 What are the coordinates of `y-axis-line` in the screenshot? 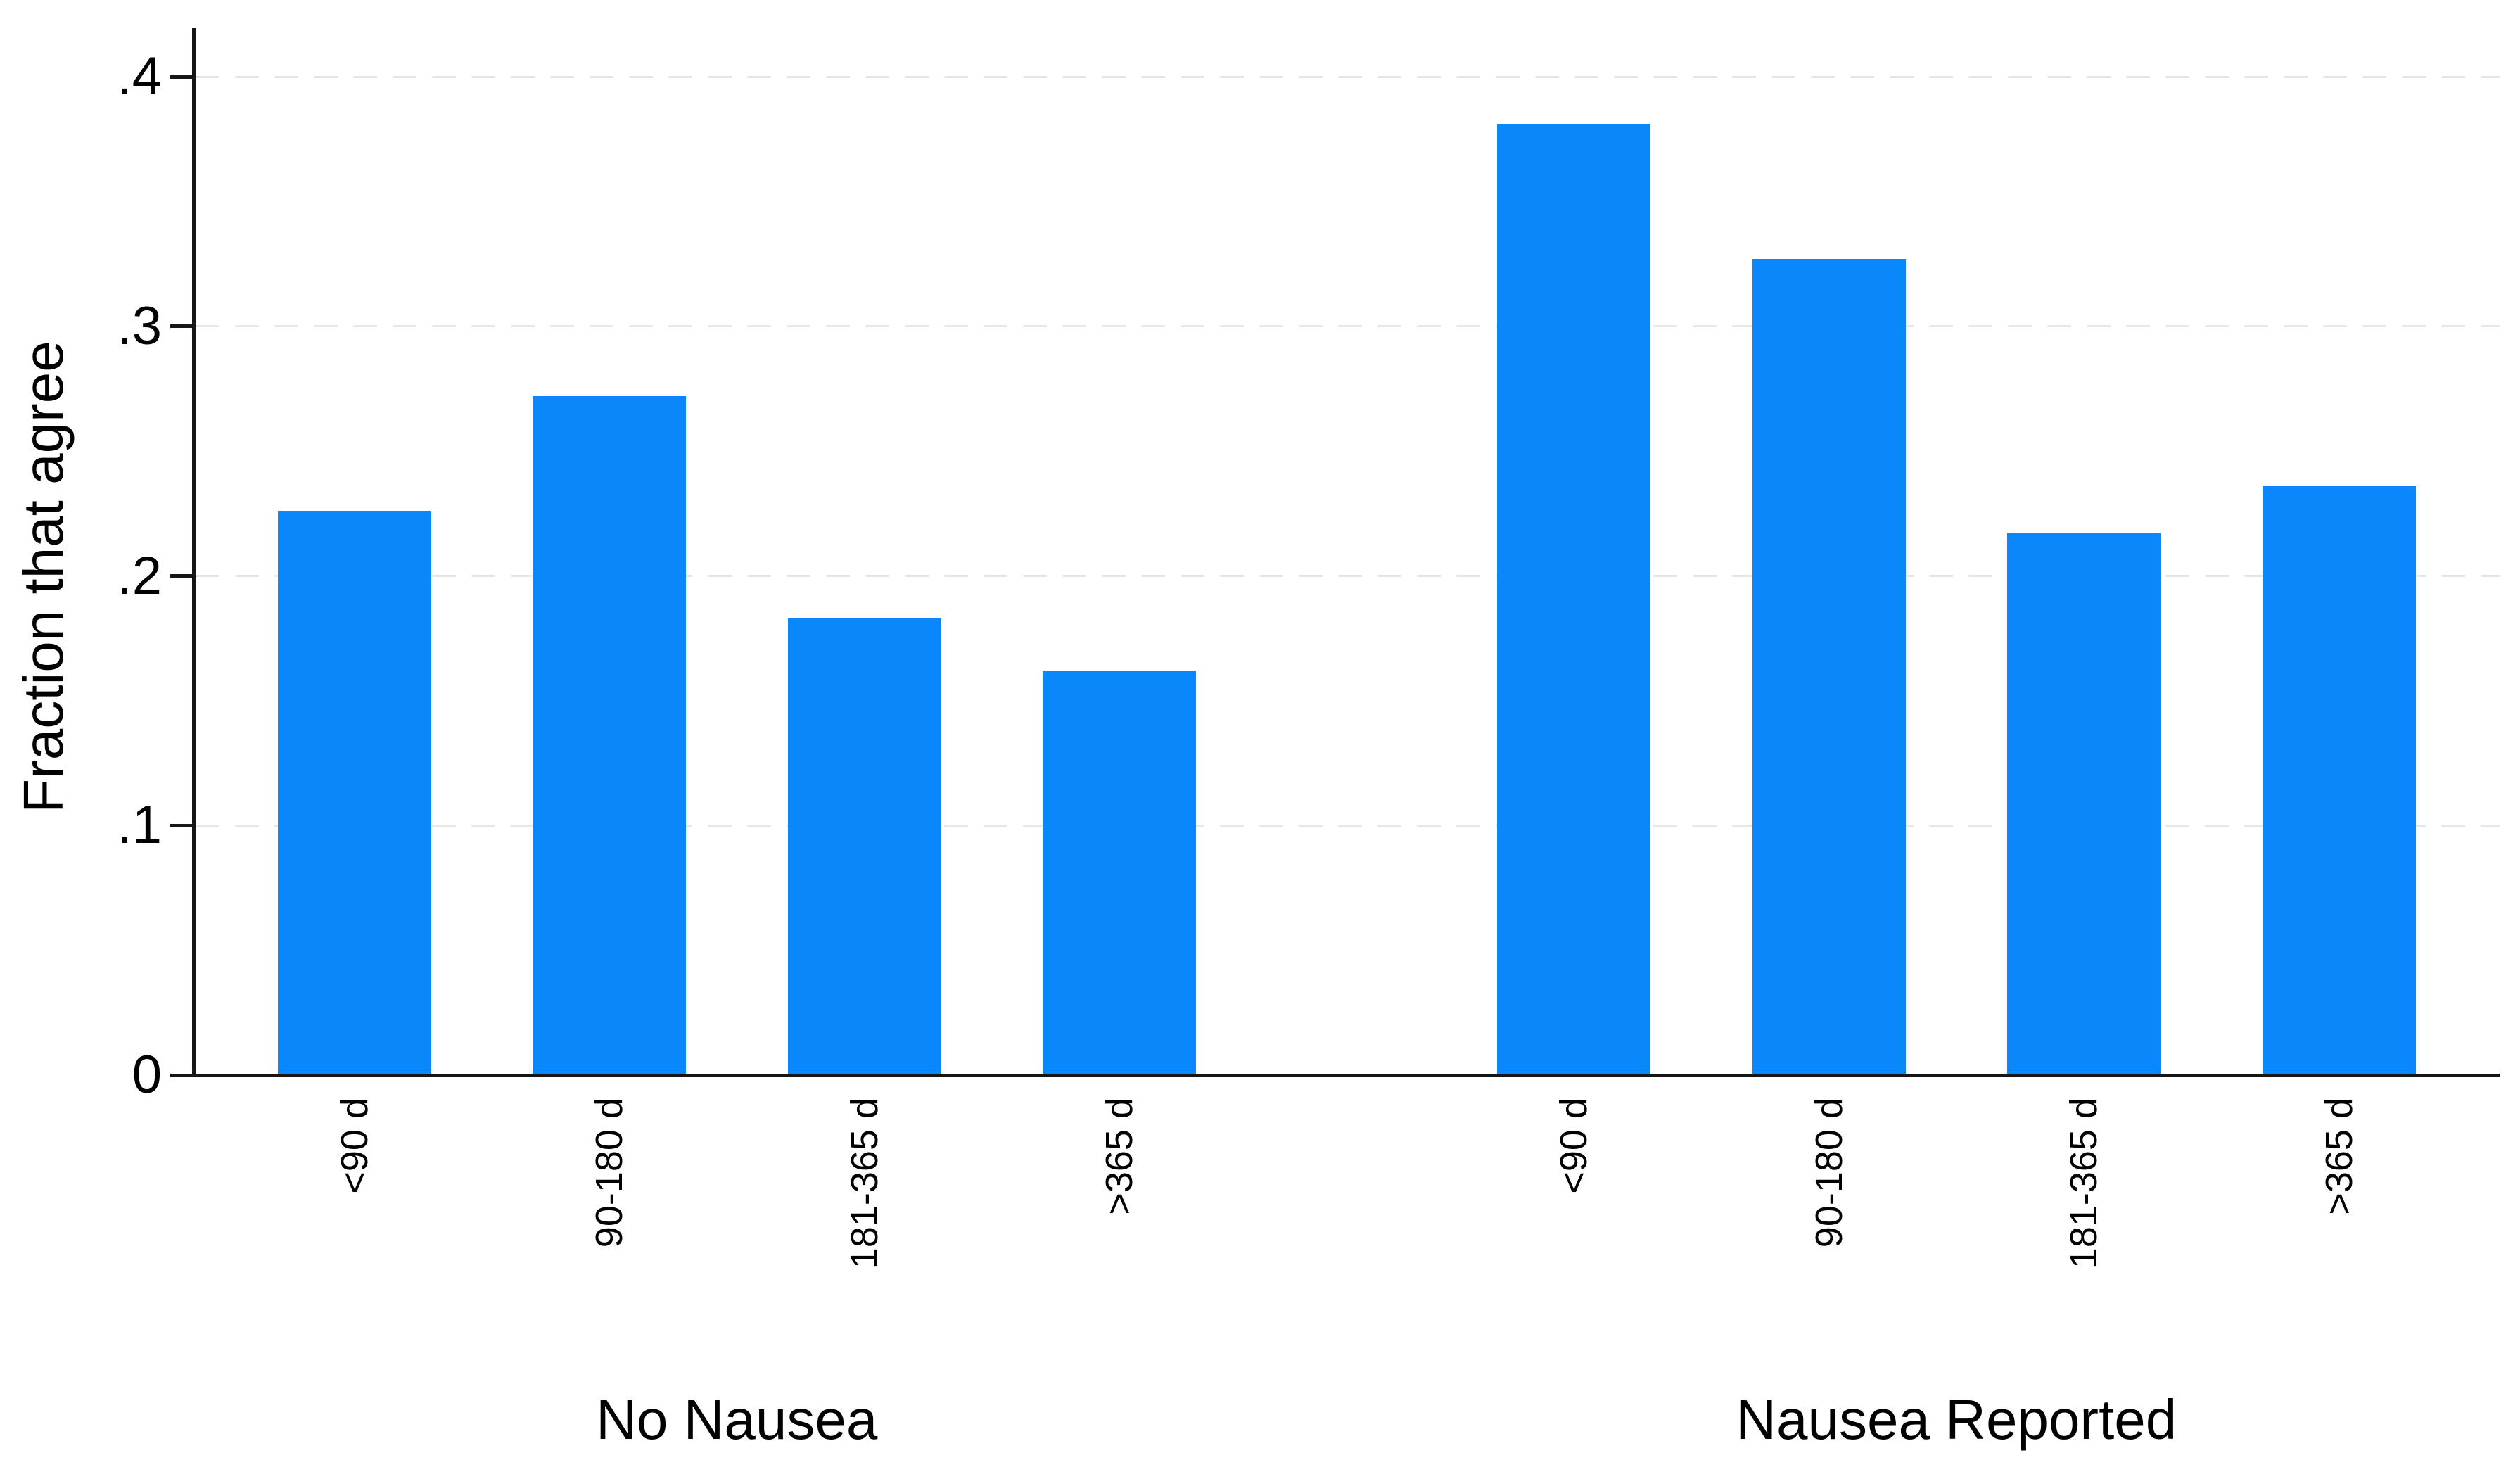 It's located at (194, 552).